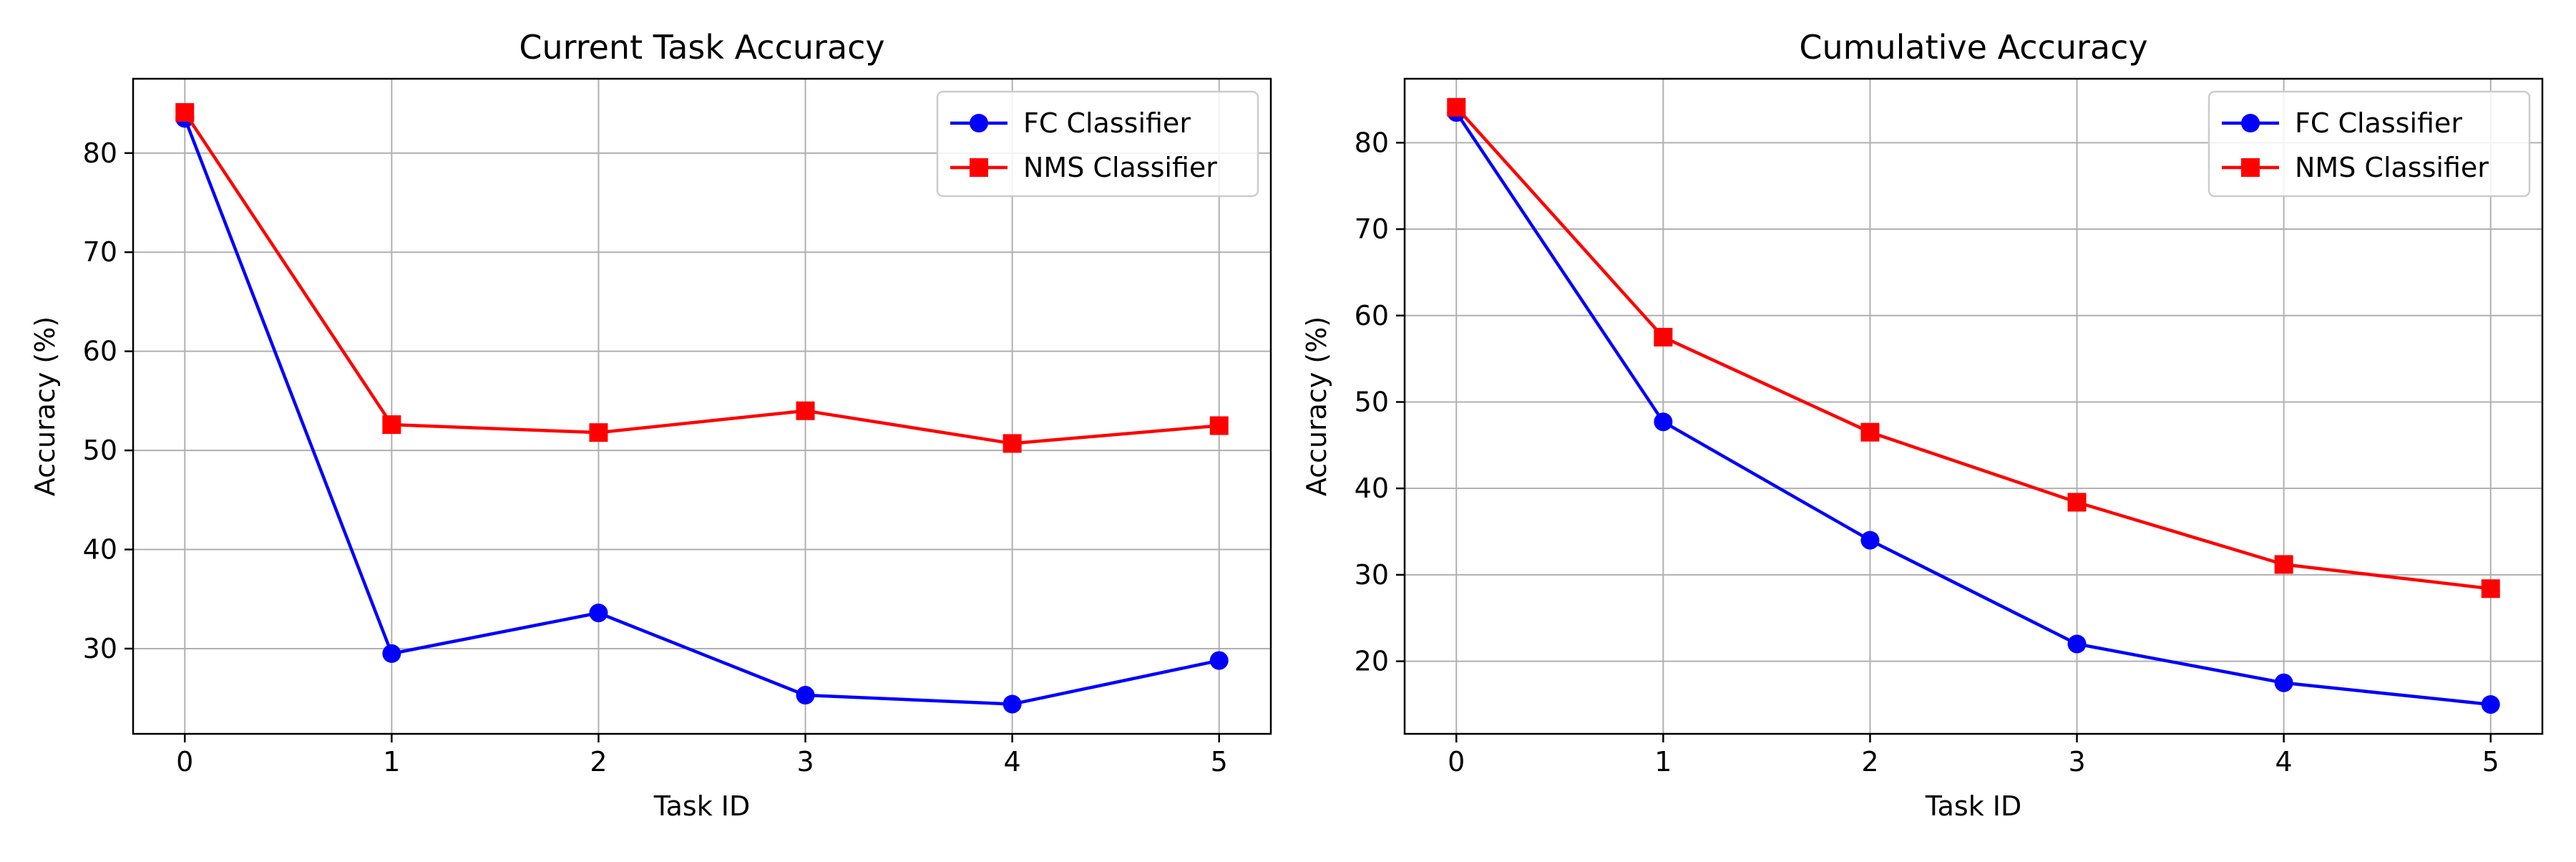 This screenshot has width=2576, height=862. I want to click on chart-title: Cumulative Accuracy, so click(1973, 47).